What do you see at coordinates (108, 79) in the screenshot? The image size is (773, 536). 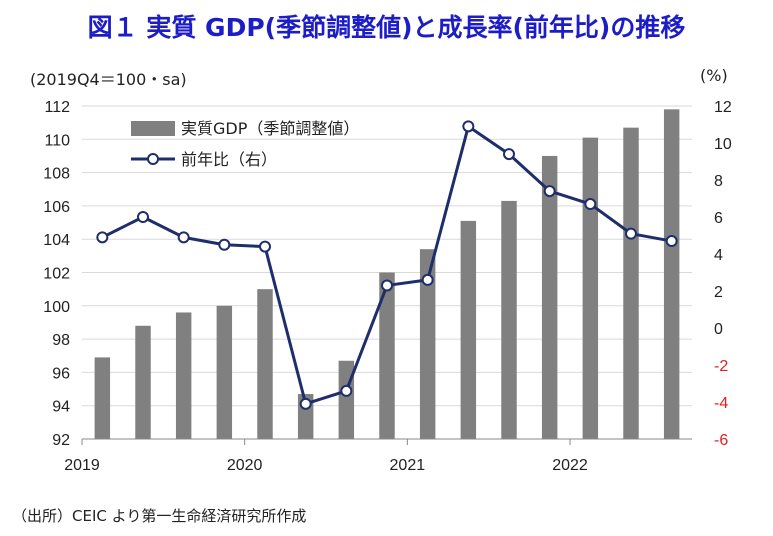 I see `left-axis-unit: (2019Q4＝100・sa)` at bounding box center [108, 79].